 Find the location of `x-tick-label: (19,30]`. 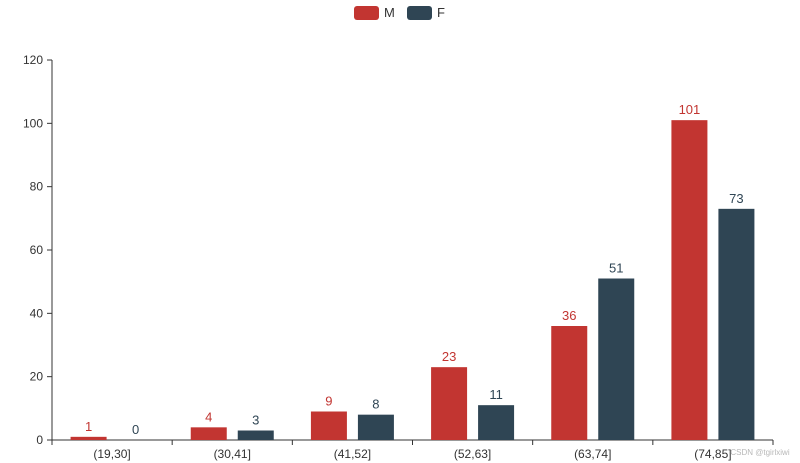

x-tick-label: (19,30] is located at coordinates (111, 454).